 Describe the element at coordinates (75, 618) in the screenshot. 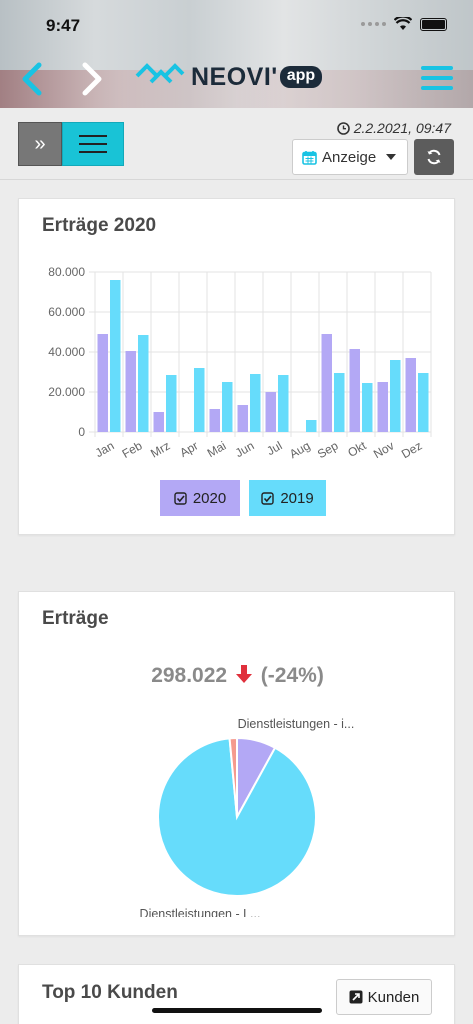

I see `pie-card-title: Erträge` at that location.